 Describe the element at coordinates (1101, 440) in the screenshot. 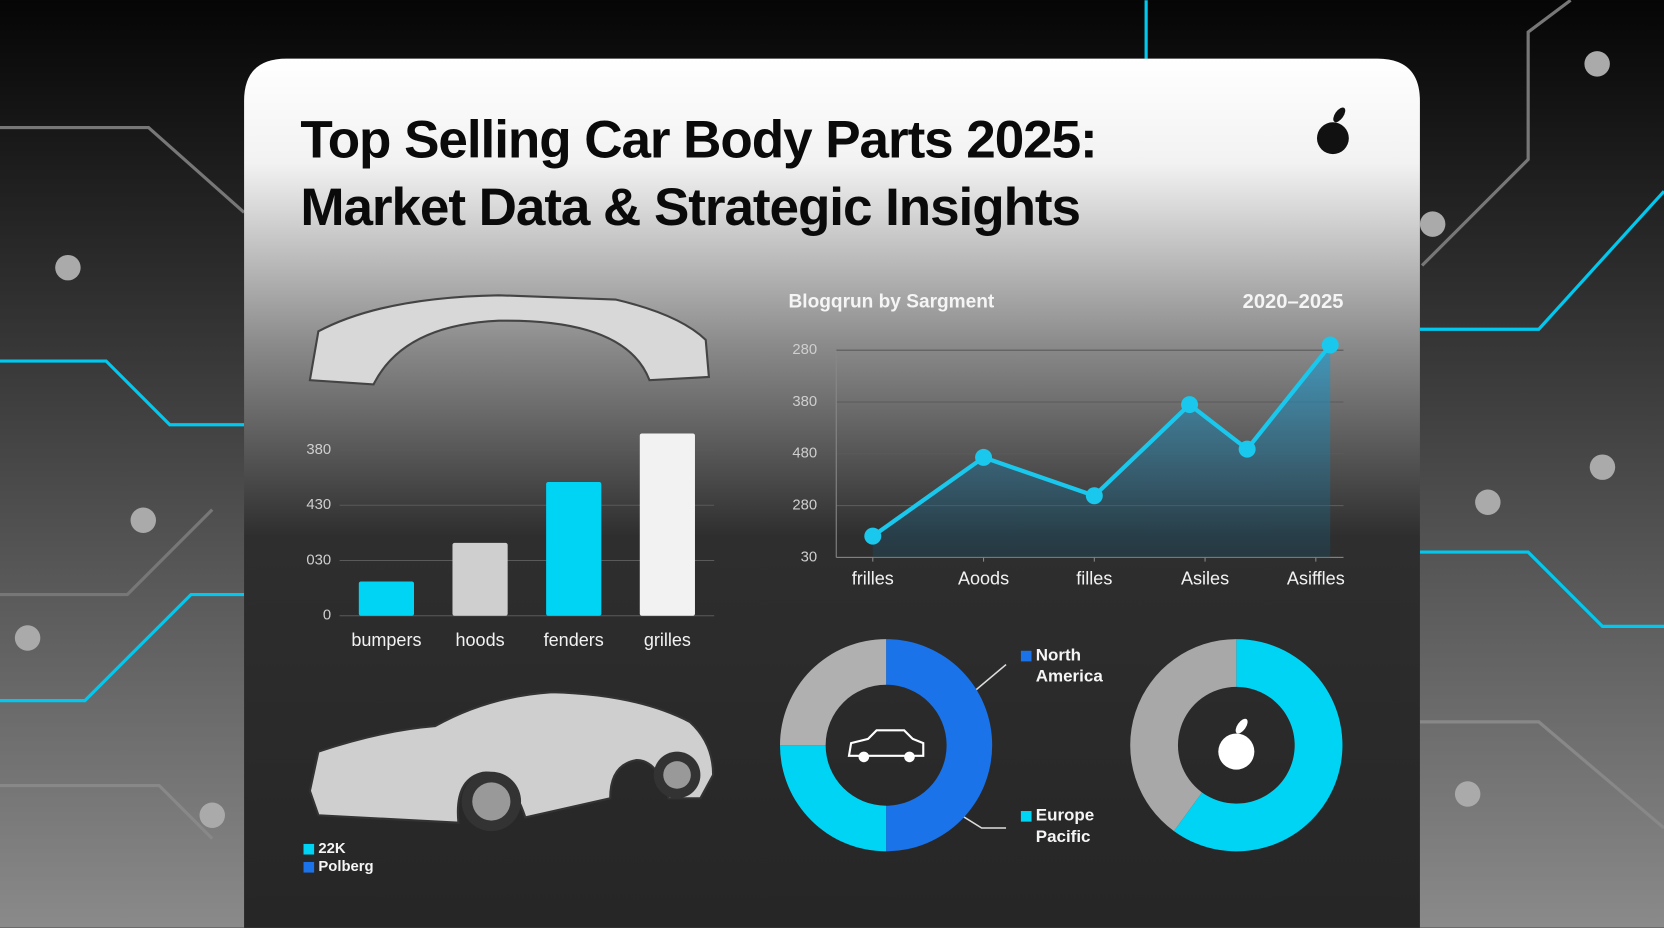

I see `line` at that location.